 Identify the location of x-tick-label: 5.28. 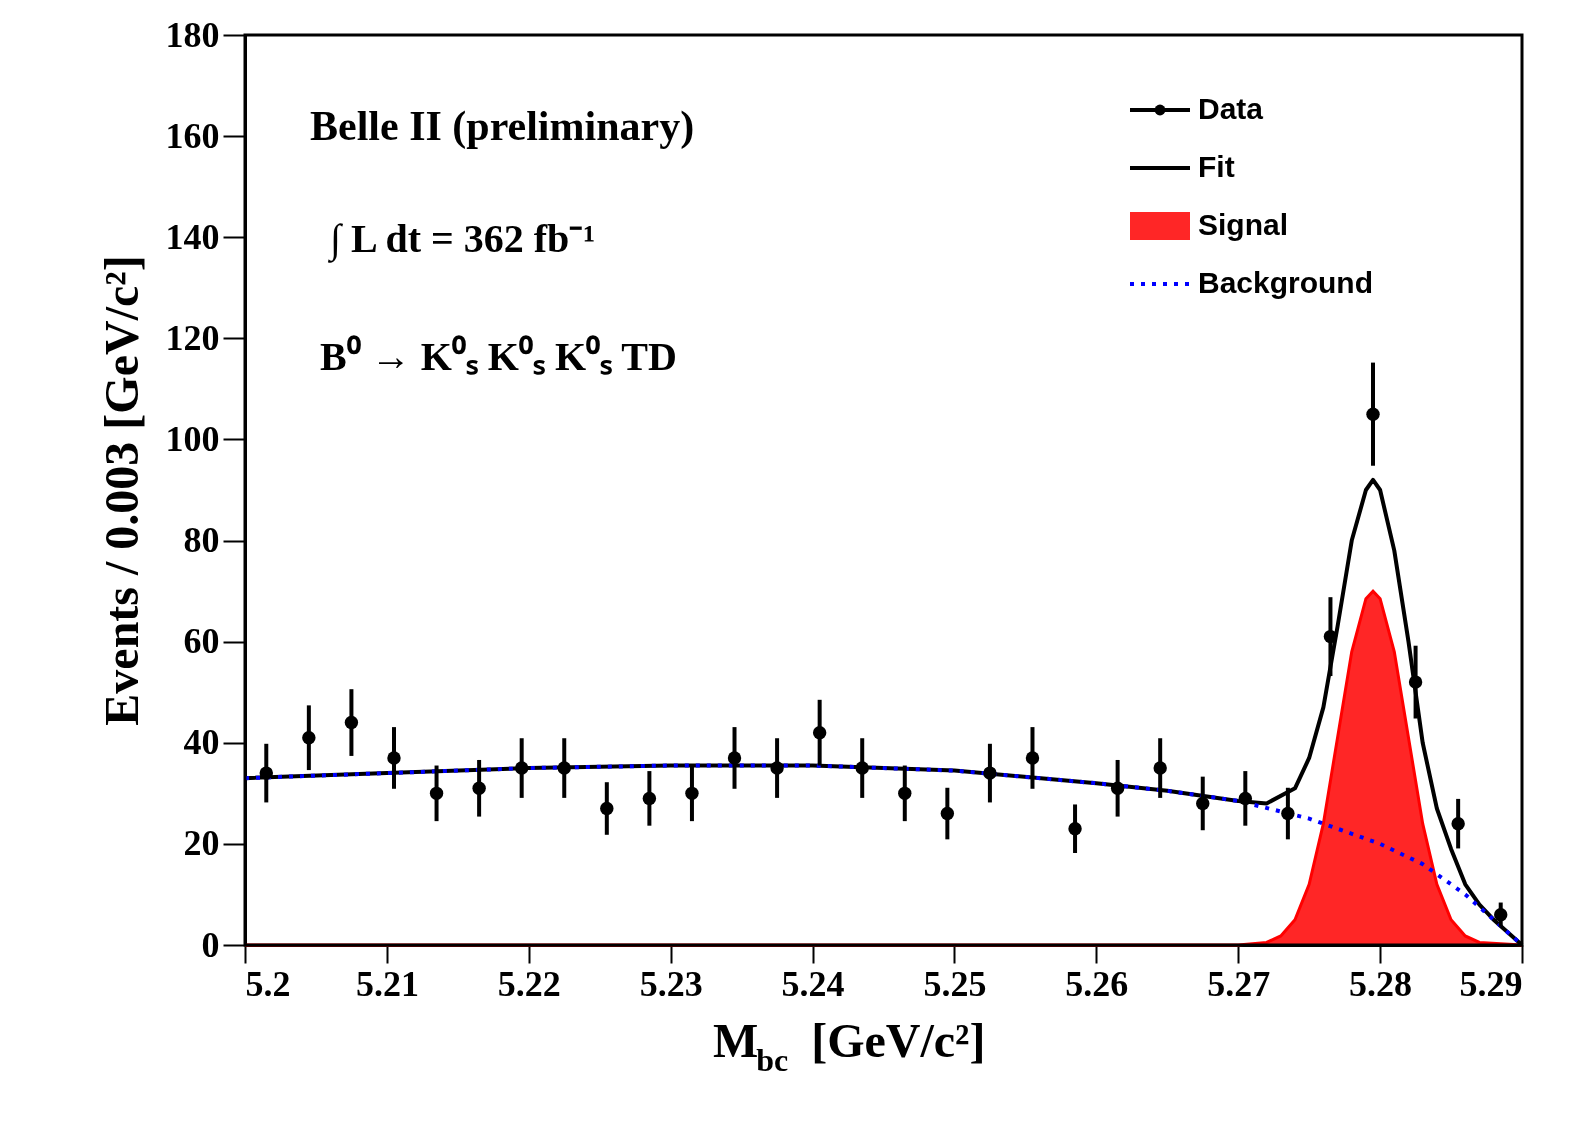
(1381, 983).